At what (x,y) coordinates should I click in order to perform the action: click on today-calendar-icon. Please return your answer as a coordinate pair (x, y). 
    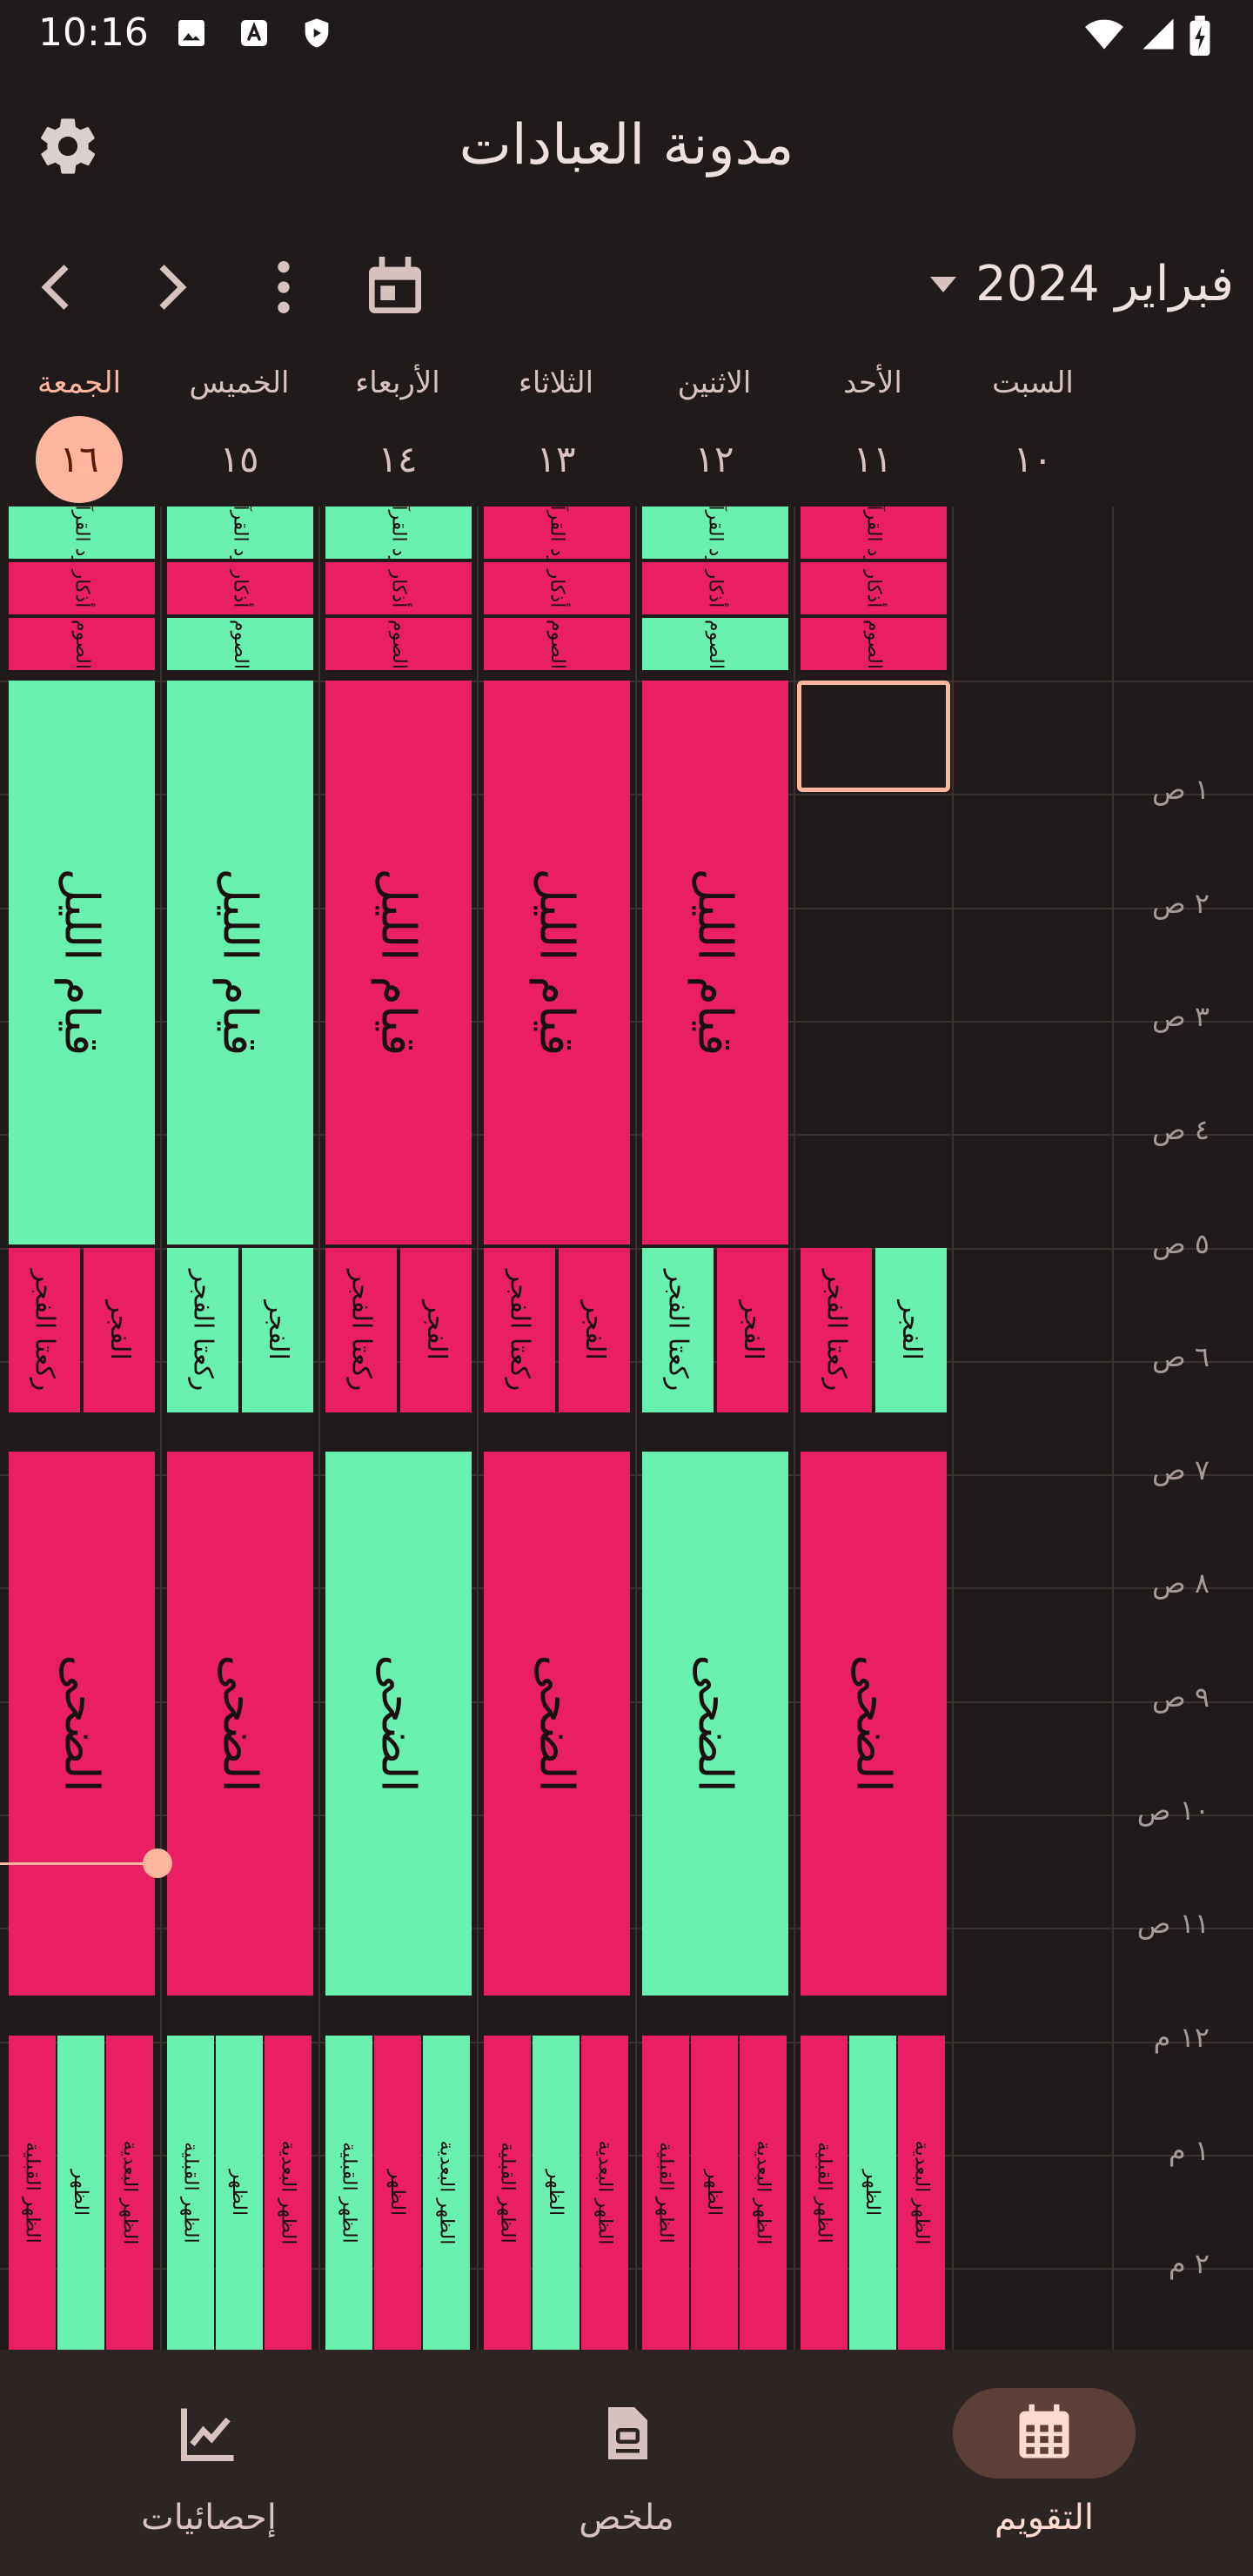
    Looking at the image, I should click on (395, 287).